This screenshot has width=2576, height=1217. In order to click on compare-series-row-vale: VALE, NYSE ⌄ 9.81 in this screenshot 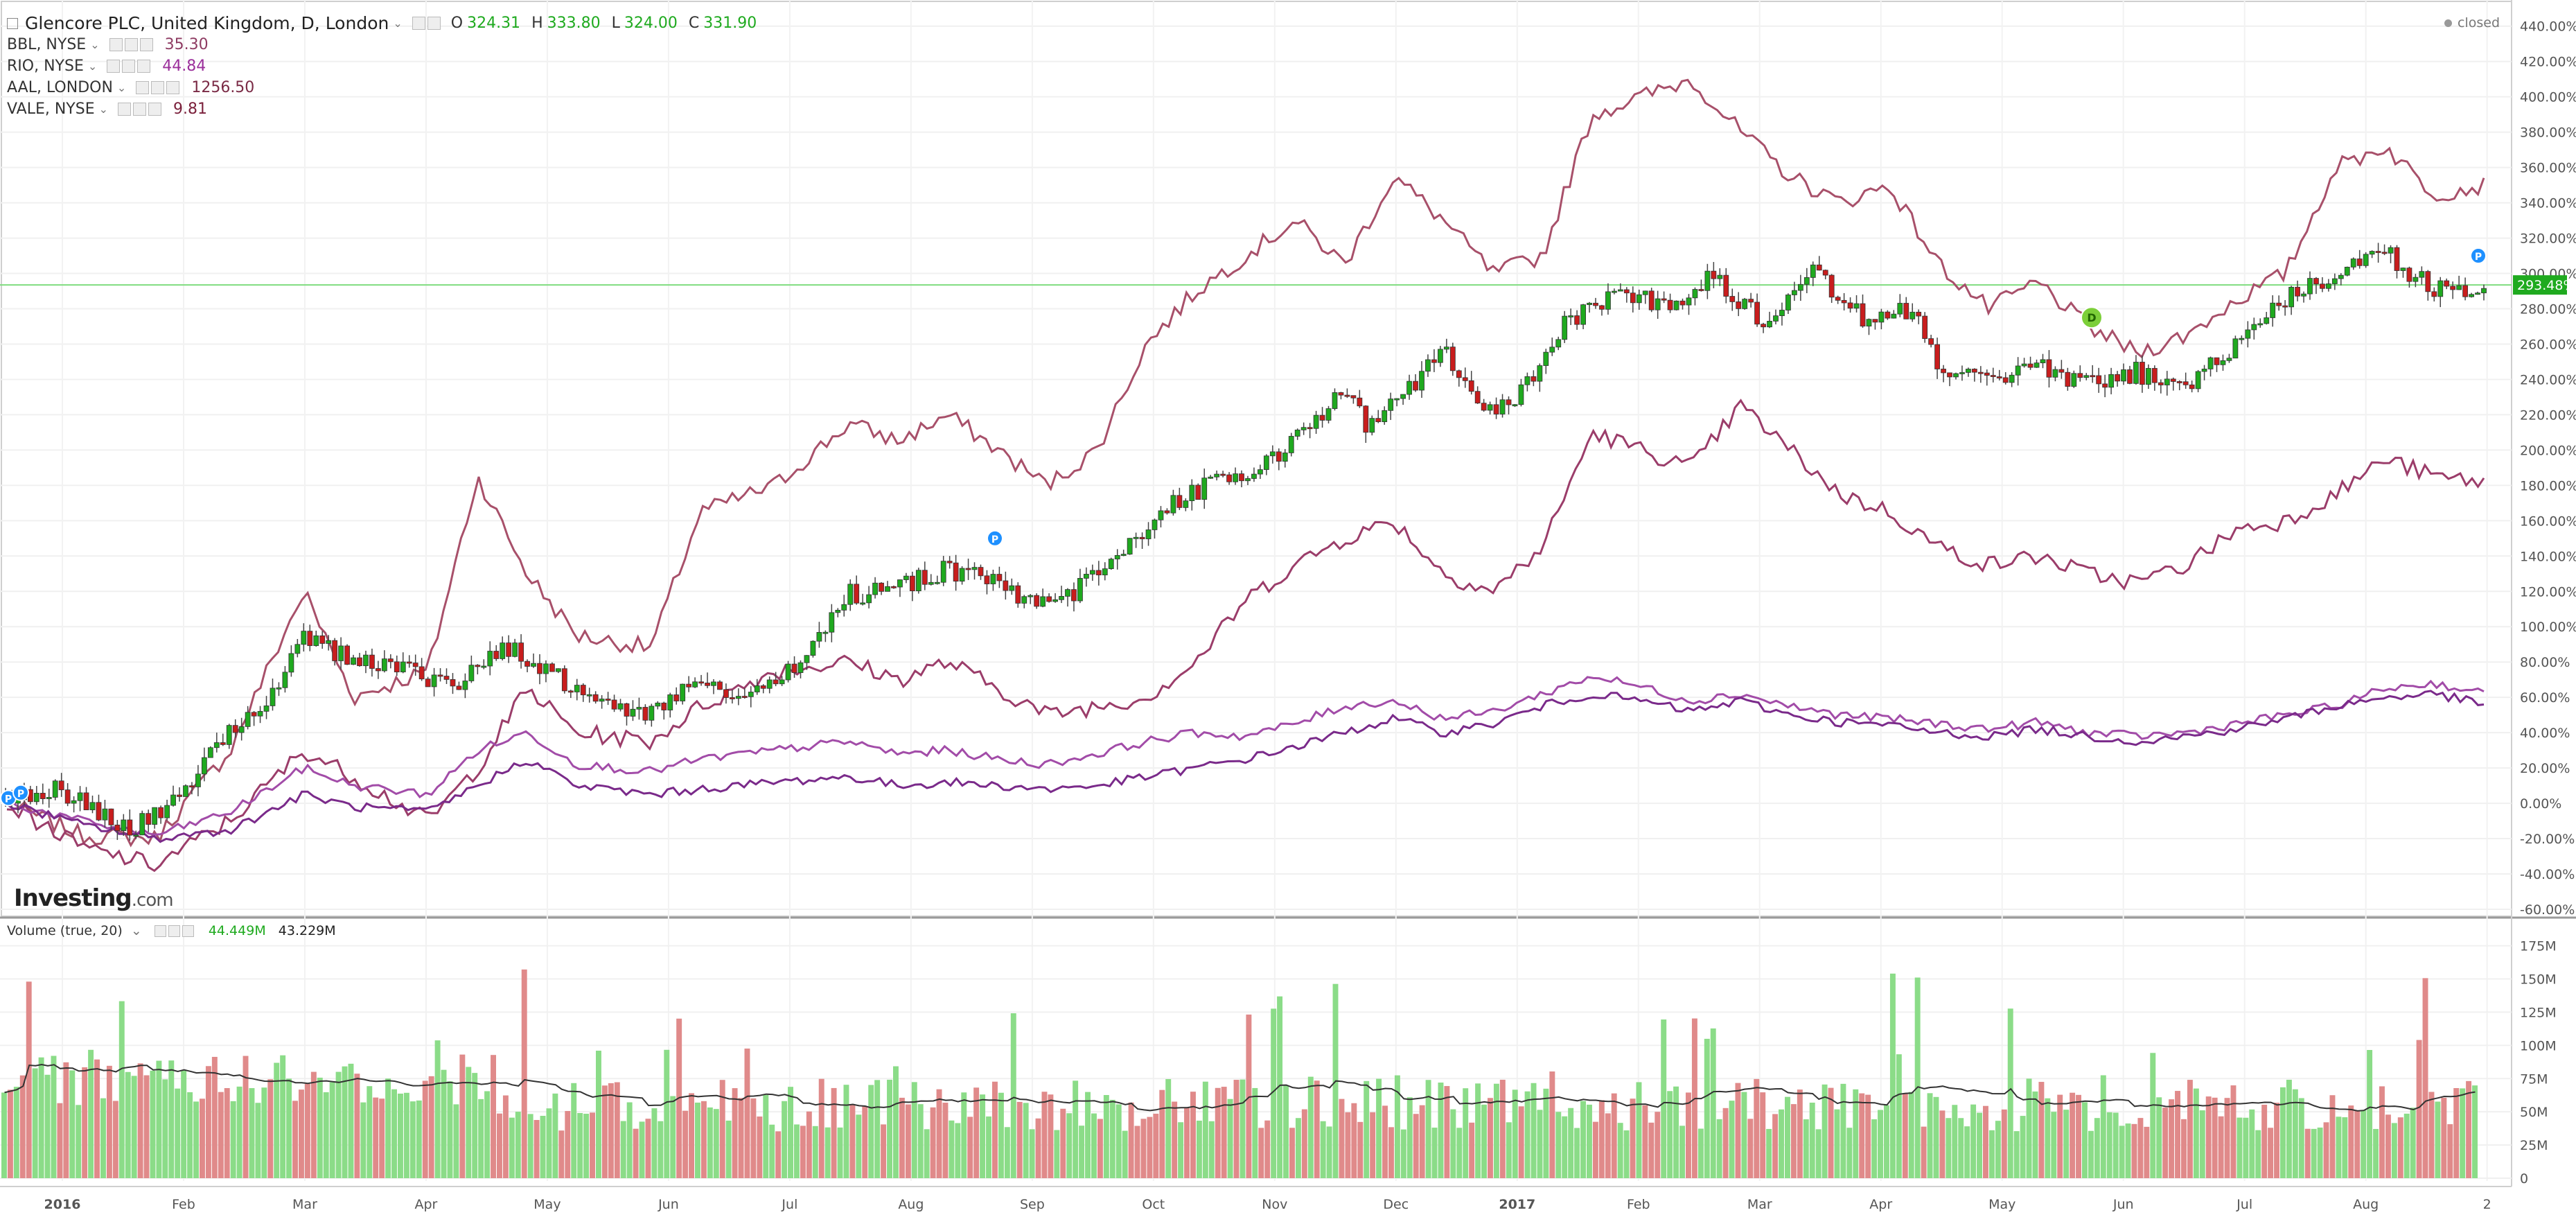, I will do `click(388, 109)`.